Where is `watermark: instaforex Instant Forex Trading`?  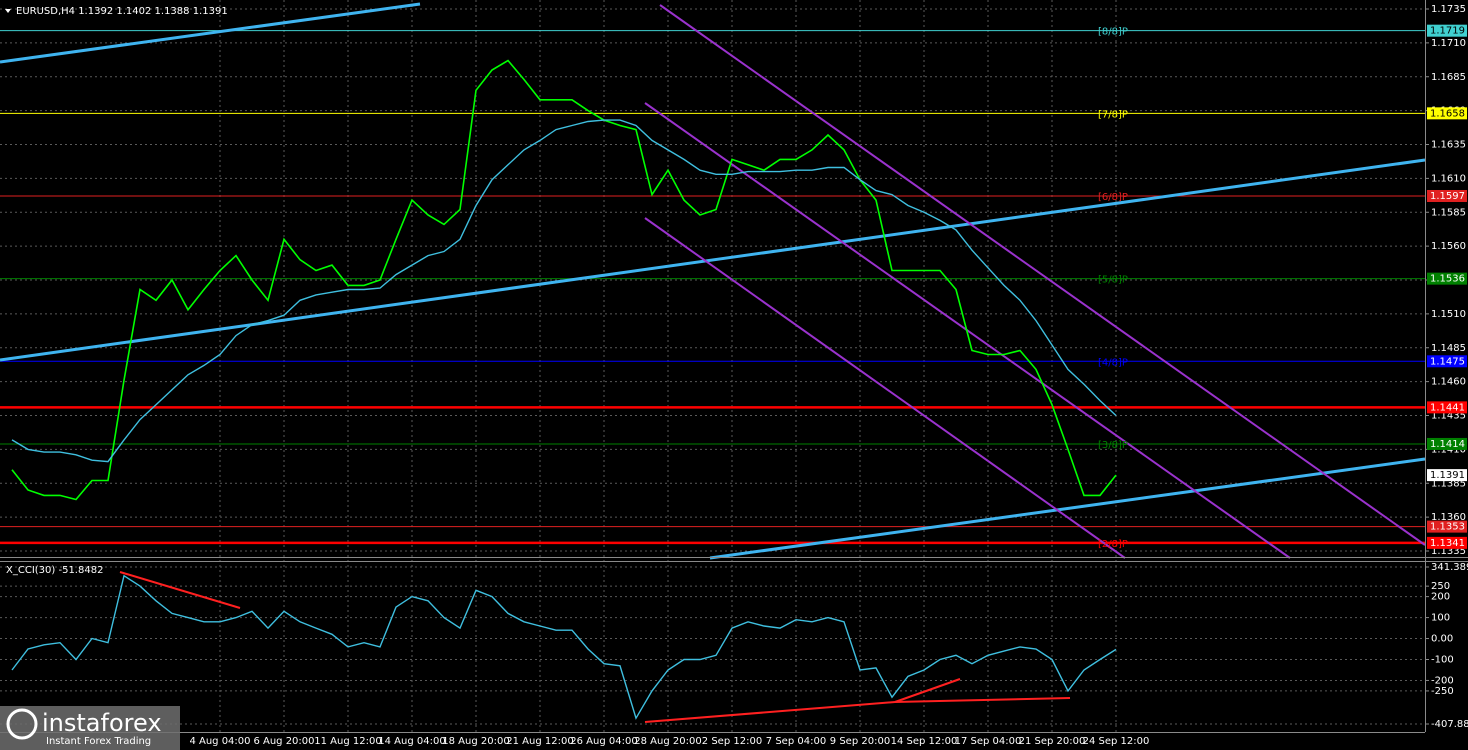
watermark: instaforex Instant Forex Trading is located at coordinates (90, 728).